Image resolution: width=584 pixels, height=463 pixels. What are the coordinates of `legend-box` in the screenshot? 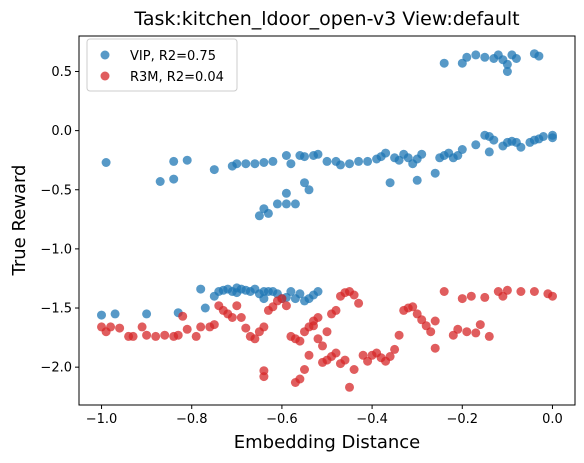 It's located at (162, 65).